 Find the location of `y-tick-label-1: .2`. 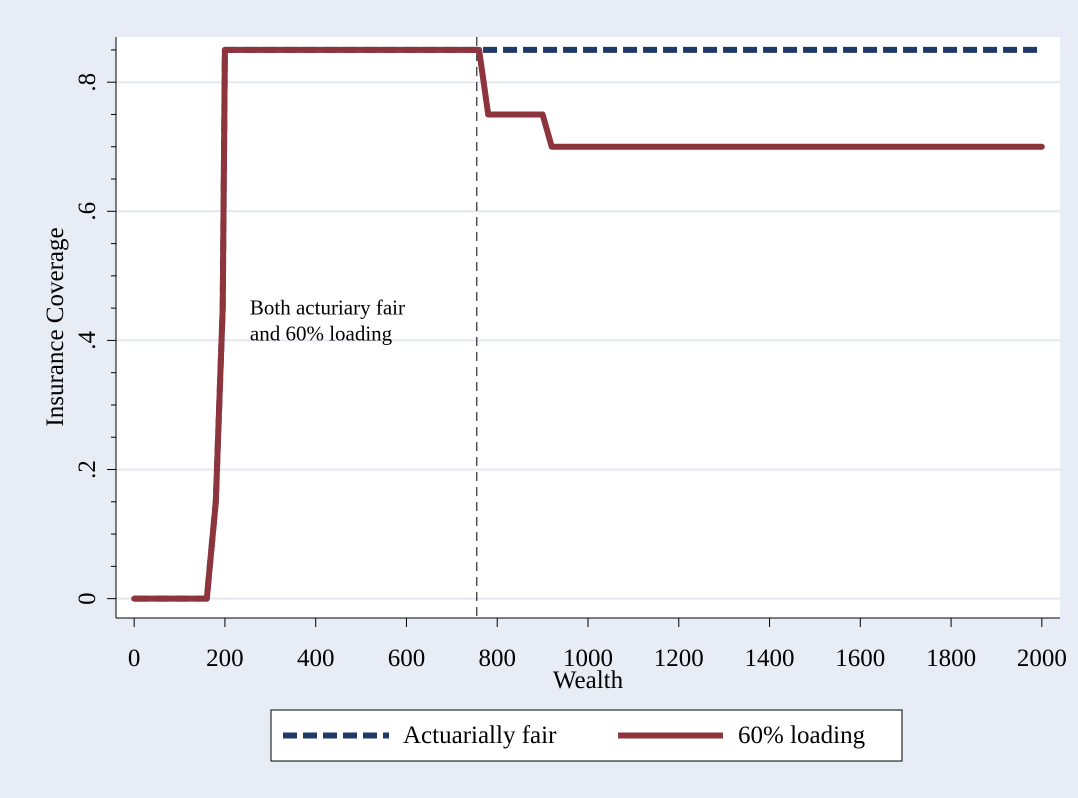

y-tick-label-1: .2 is located at coordinates (87, 469).